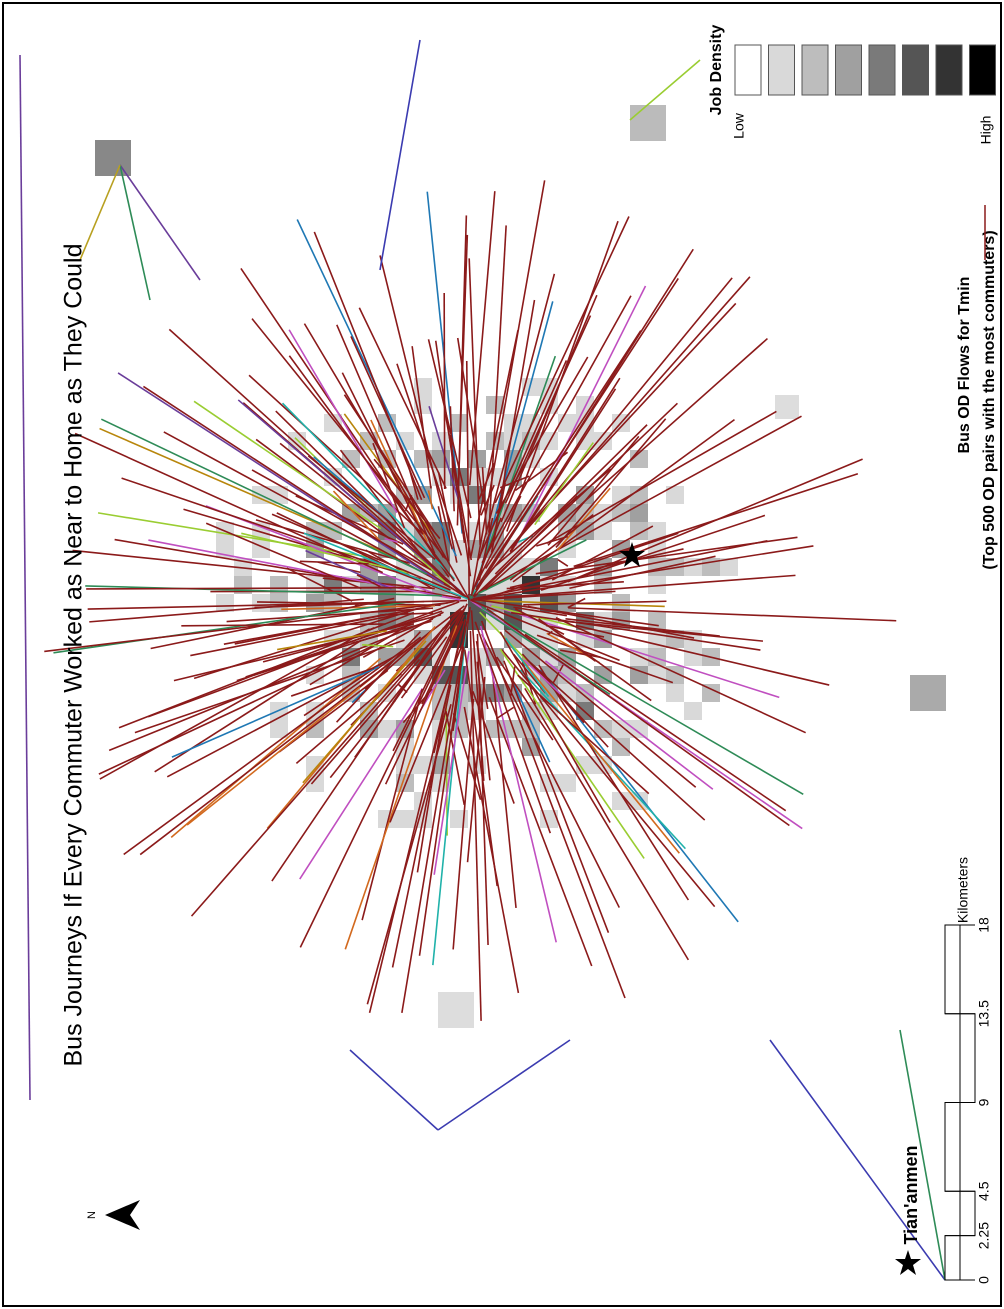 The image size is (1004, 1309). What do you see at coordinates (963, 890) in the screenshot?
I see `scale-unit: Kilometers` at bounding box center [963, 890].